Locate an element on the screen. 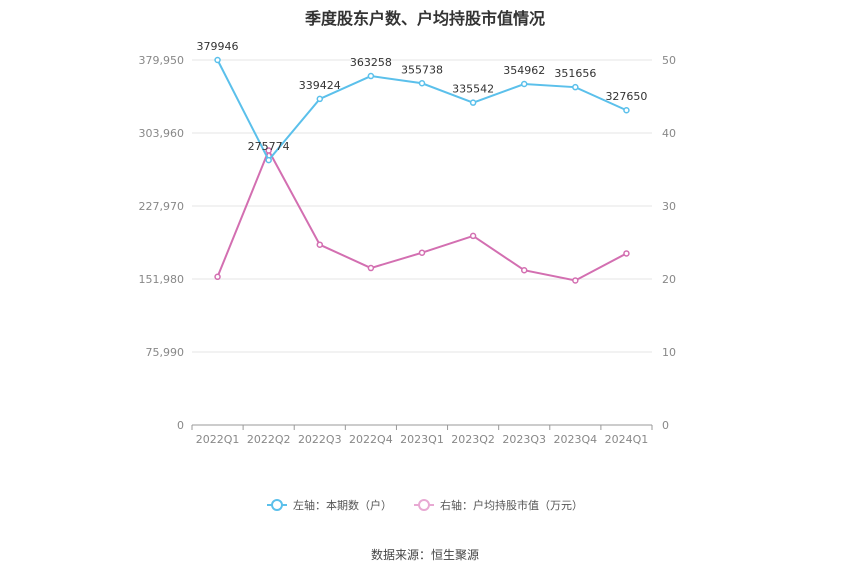 The width and height of the screenshot is (850, 575). data-label: 339424 is located at coordinates (320, 85).